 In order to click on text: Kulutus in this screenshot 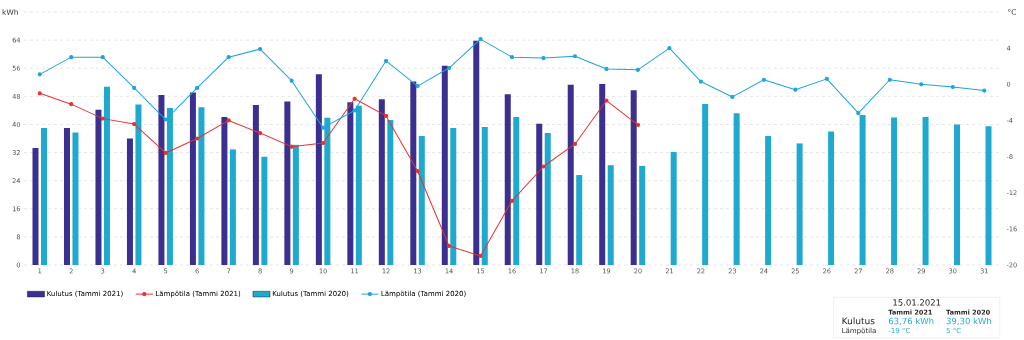, I will do `click(858, 321)`.